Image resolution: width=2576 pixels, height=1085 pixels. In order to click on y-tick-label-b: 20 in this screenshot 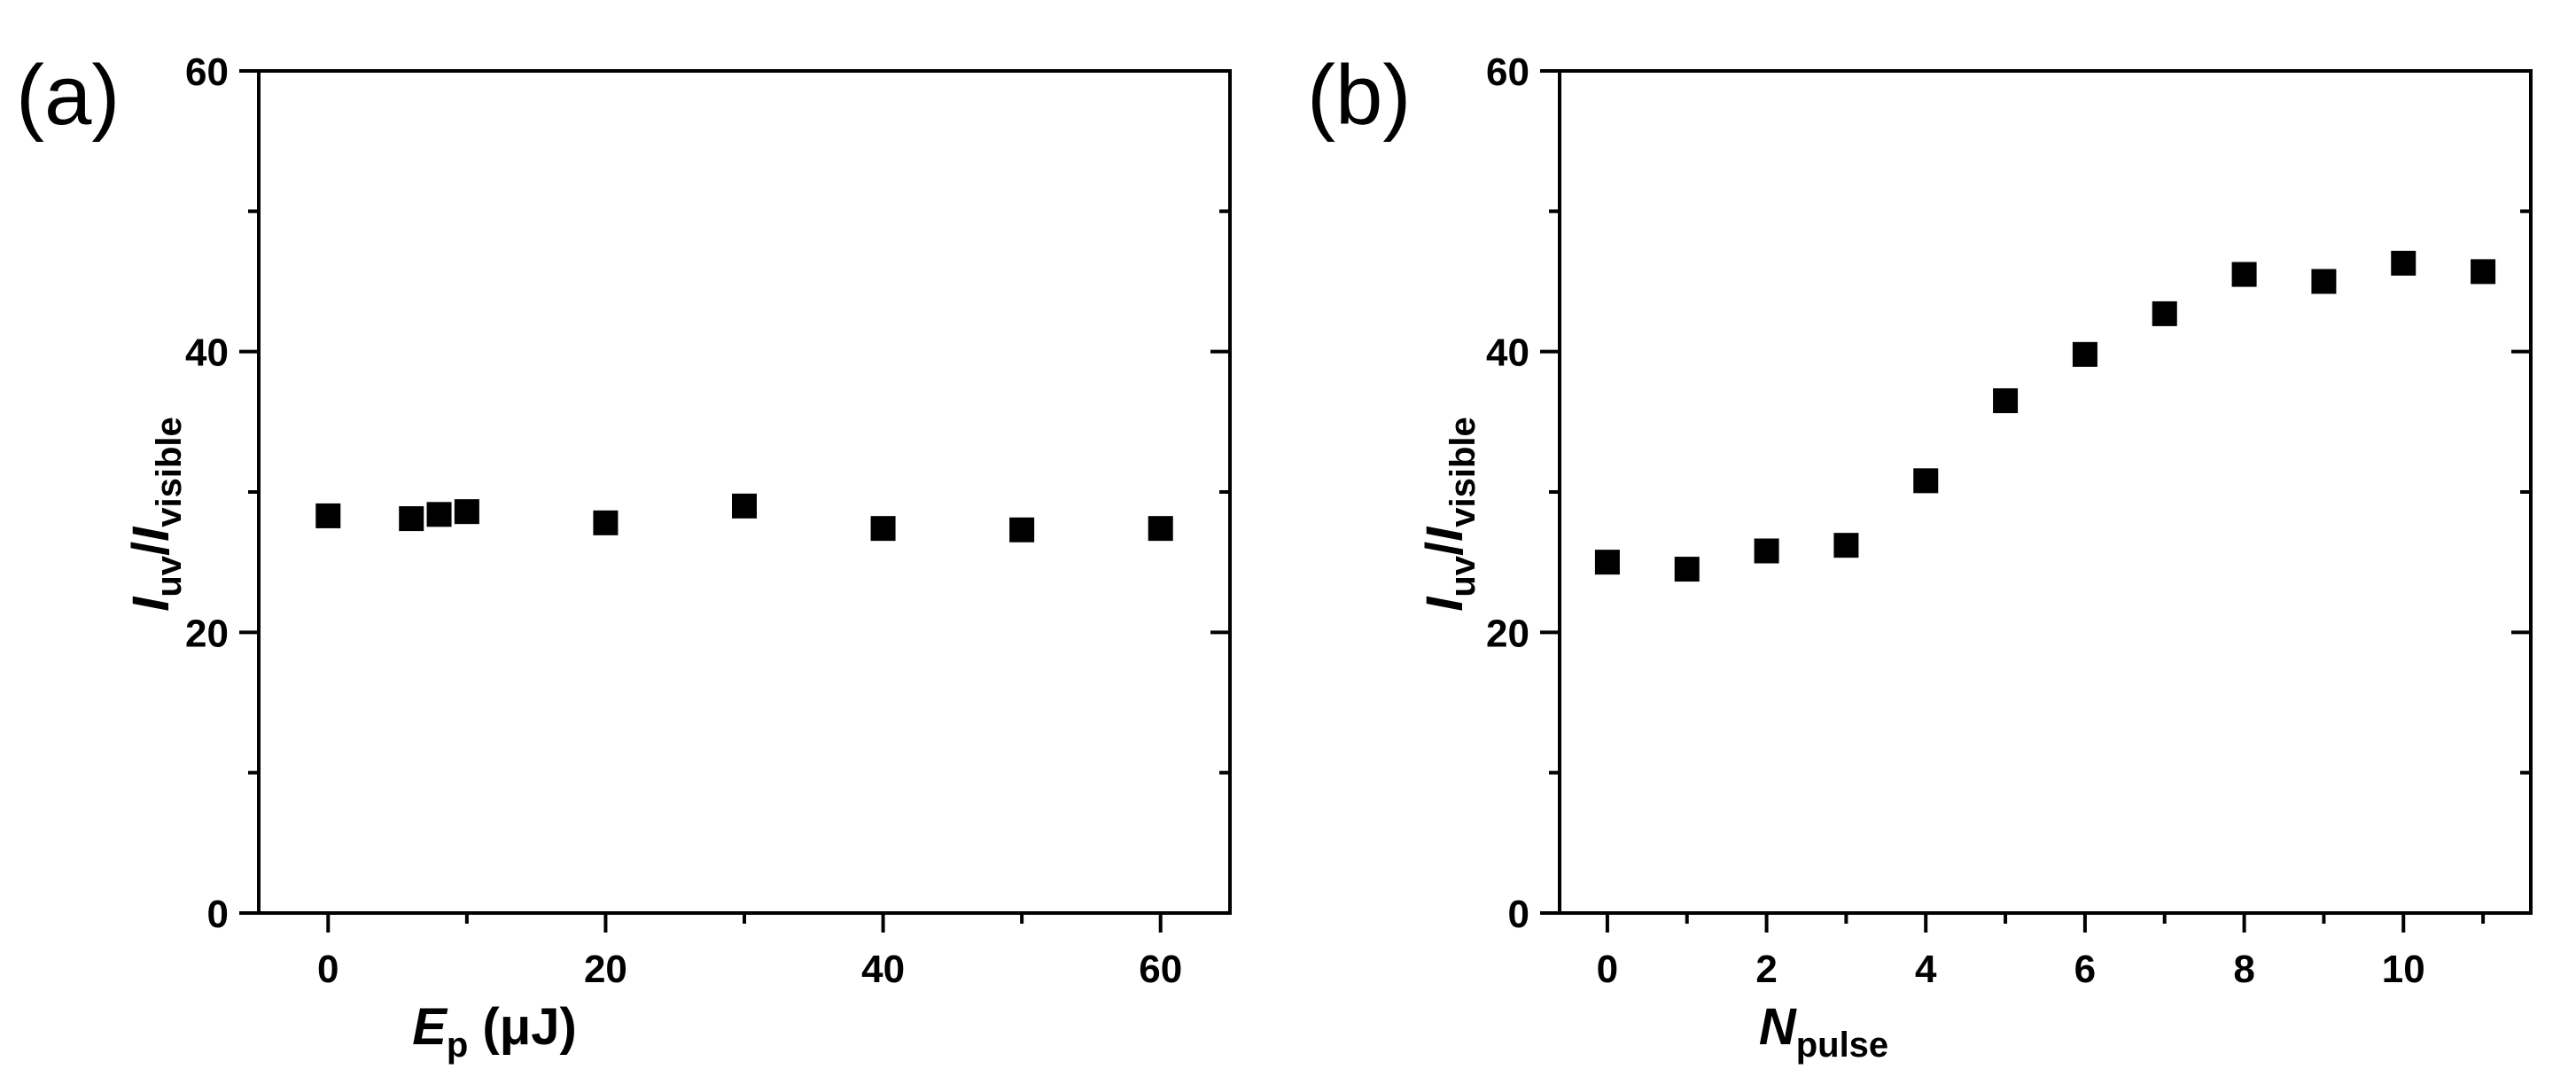, I will do `click(1508, 633)`.